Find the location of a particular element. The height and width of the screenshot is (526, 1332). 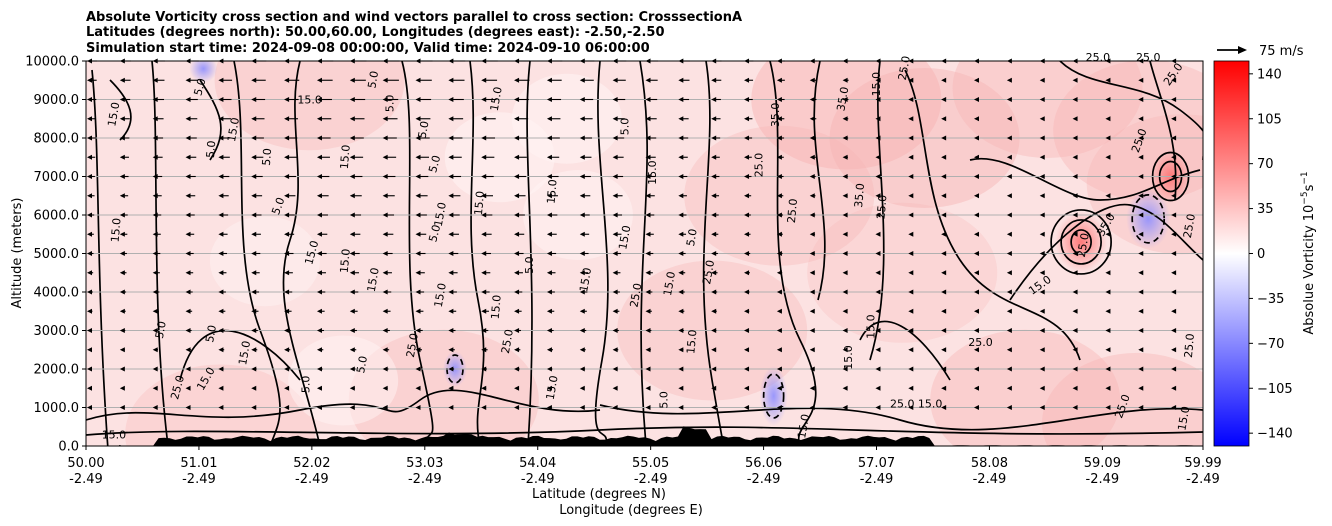

contour-label: 25.0 is located at coordinates (758, 165).